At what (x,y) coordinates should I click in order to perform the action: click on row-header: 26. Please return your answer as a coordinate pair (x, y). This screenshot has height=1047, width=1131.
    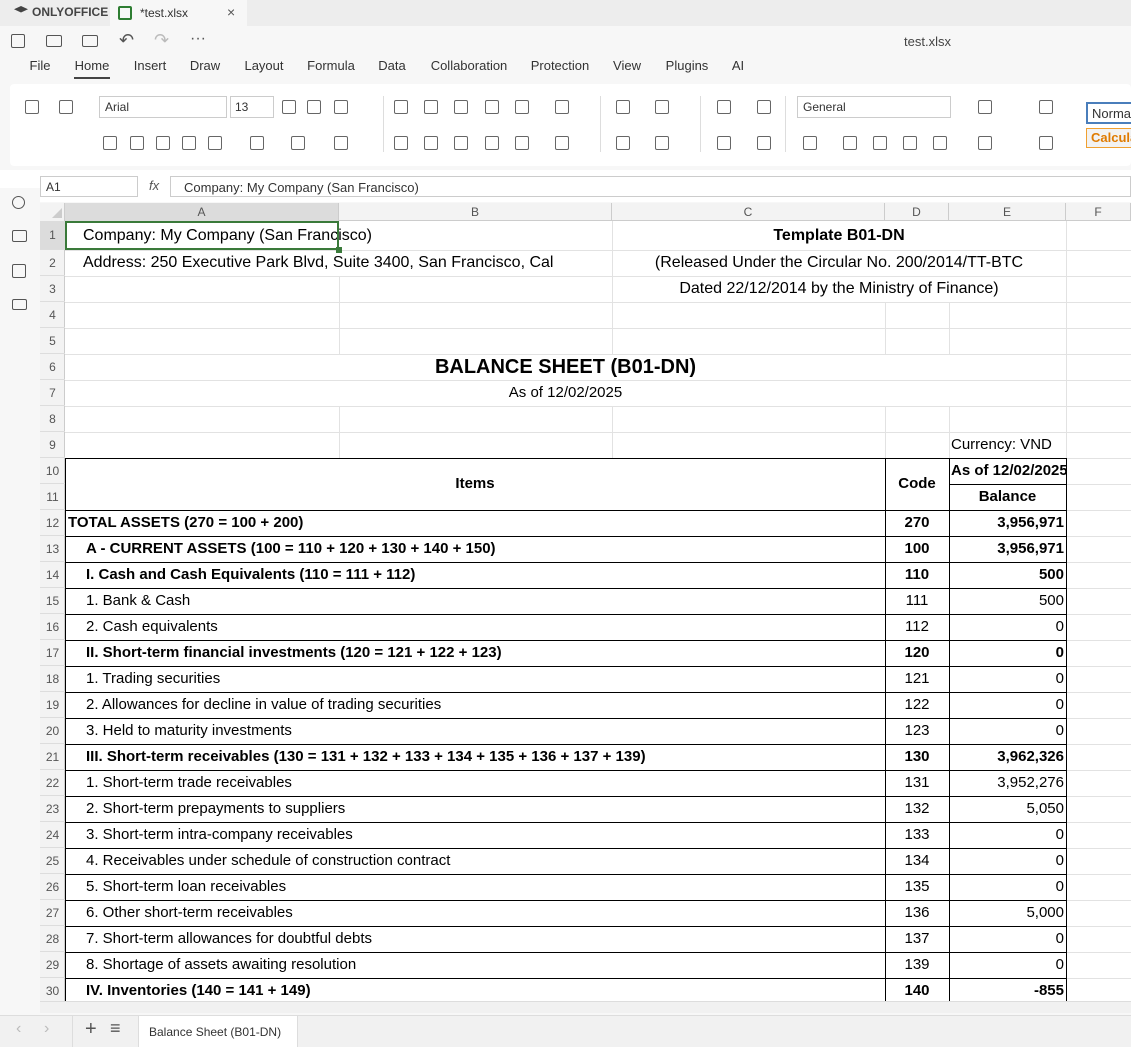
    Looking at the image, I should click on (52, 887).